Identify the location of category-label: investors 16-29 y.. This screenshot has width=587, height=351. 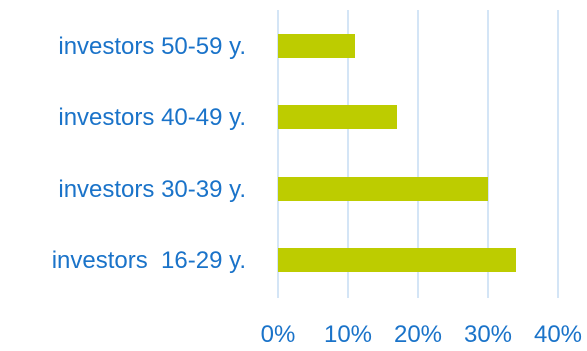
(149, 260).